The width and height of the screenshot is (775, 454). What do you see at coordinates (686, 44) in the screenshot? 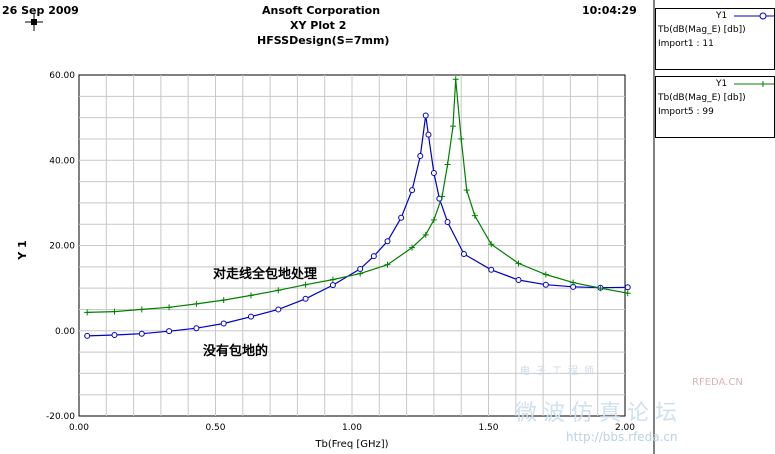
I see `legend-source-1: Import1 : 11` at bounding box center [686, 44].